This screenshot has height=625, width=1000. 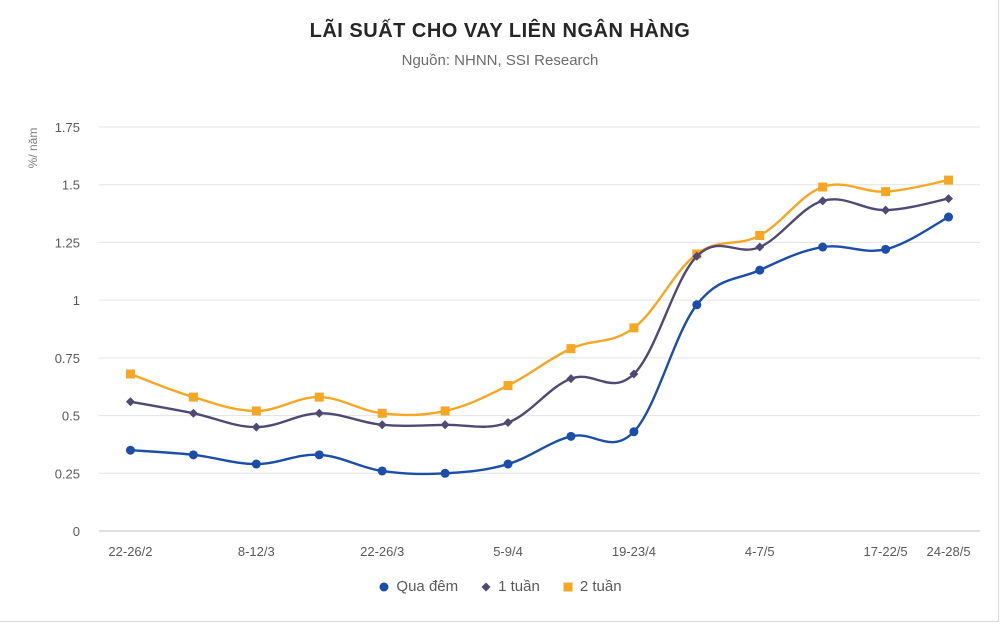 What do you see at coordinates (67, 329) in the screenshot?
I see `y-axis-ticks: 0 0.25 0.5 0.75 1 1.25 1.5 1.75` at bounding box center [67, 329].